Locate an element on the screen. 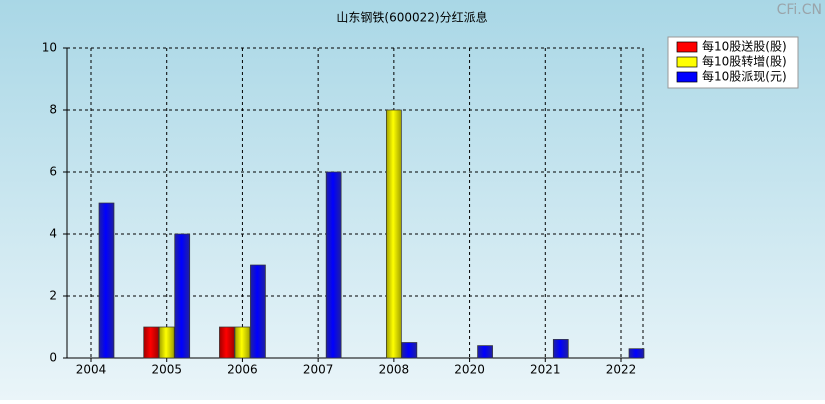 The width and height of the screenshot is (825, 404). y-tick-label: 4 is located at coordinates (53, 234).